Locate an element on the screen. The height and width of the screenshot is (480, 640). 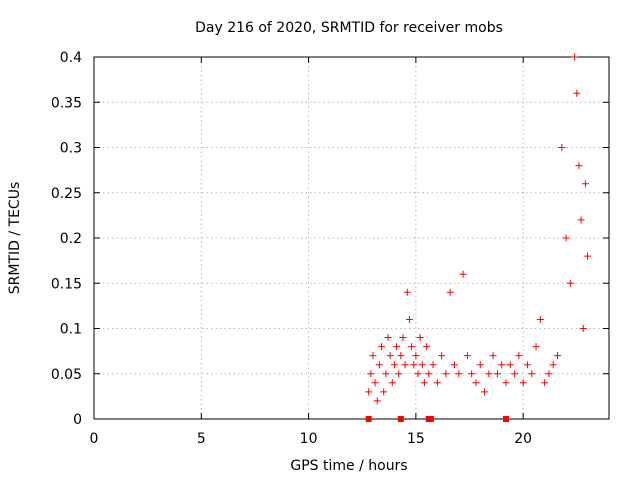
y-tick-label: 0.3 is located at coordinates (71, 149).